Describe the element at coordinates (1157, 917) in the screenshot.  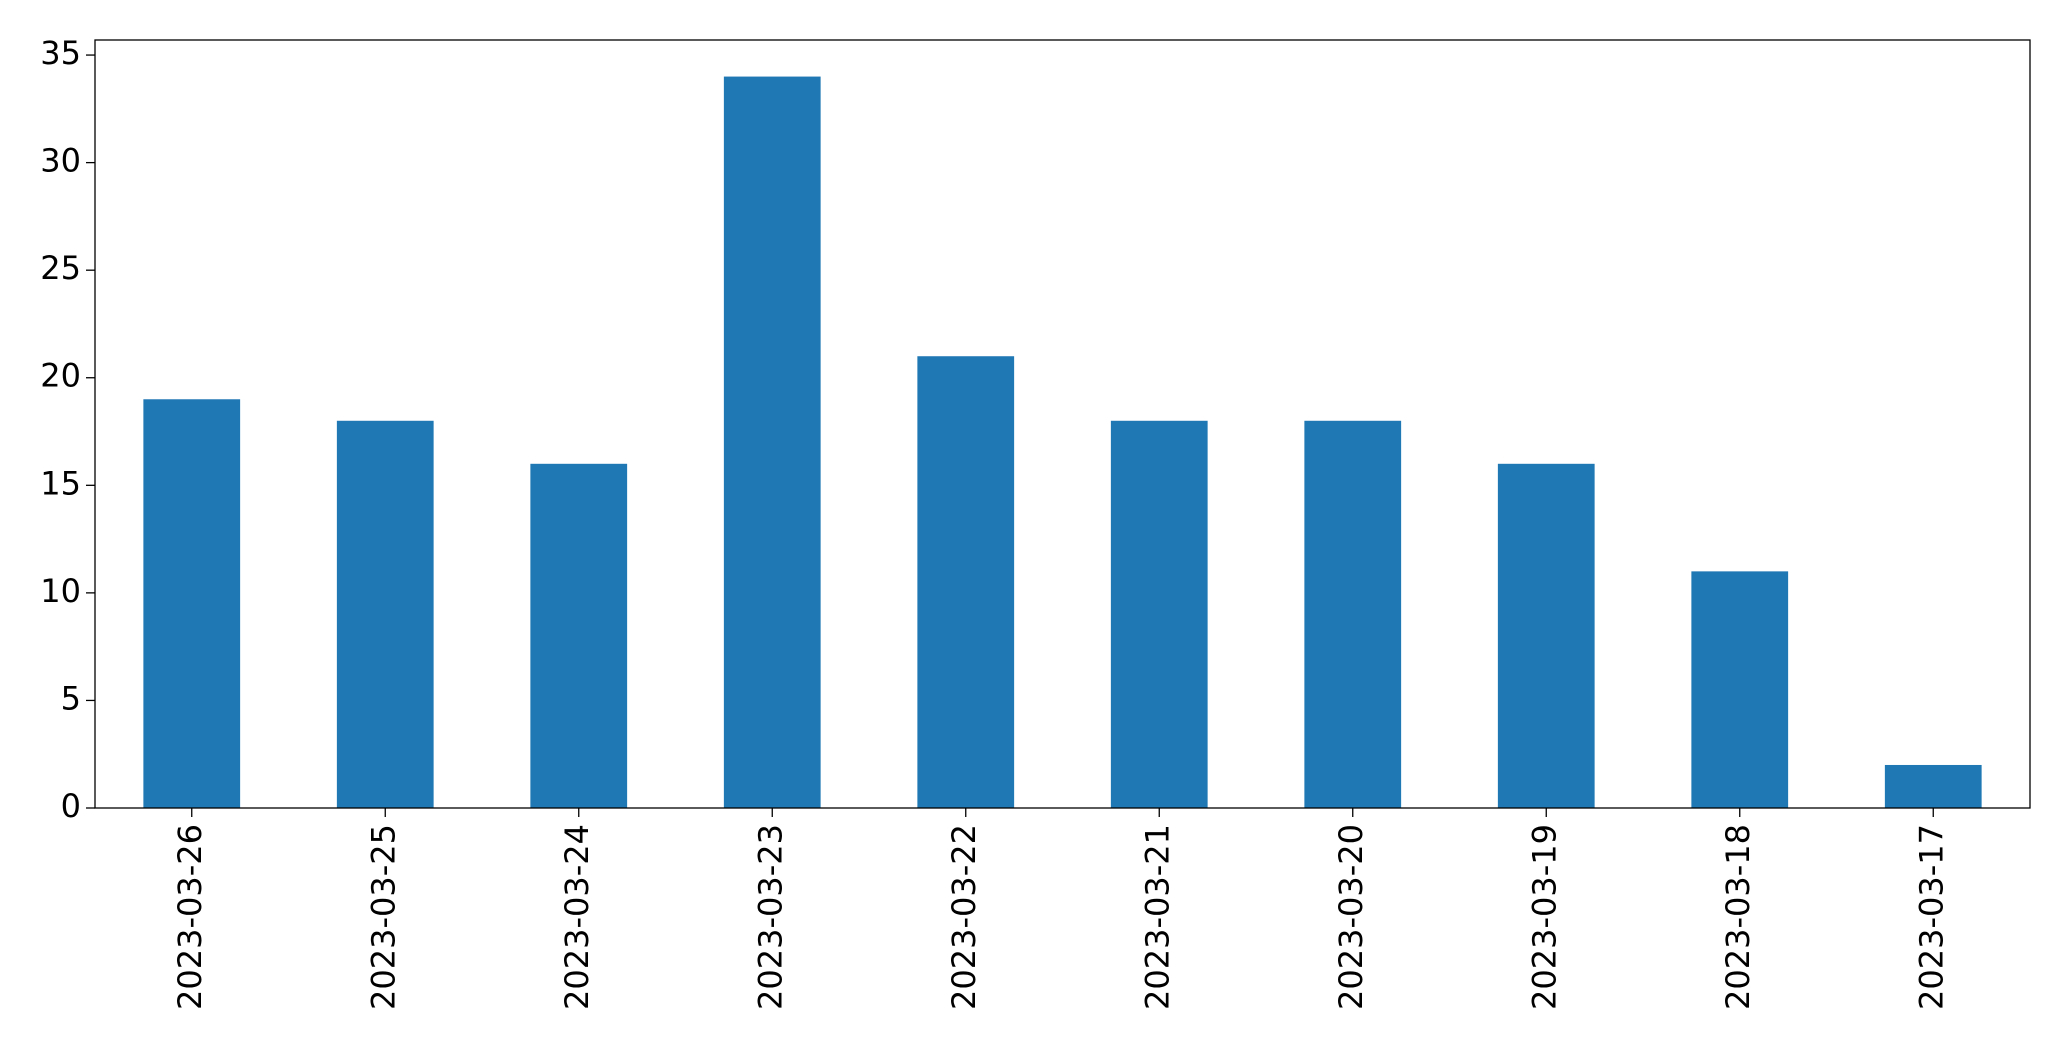
I see `x-tick-label: 2023-03-21` at that location.